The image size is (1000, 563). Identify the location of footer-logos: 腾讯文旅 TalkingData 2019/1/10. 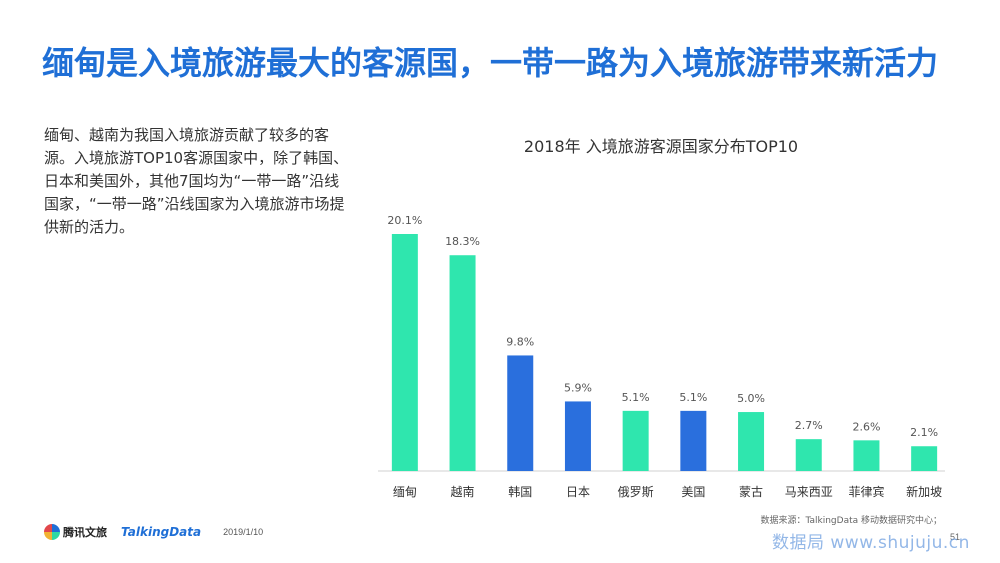
(153, 532).